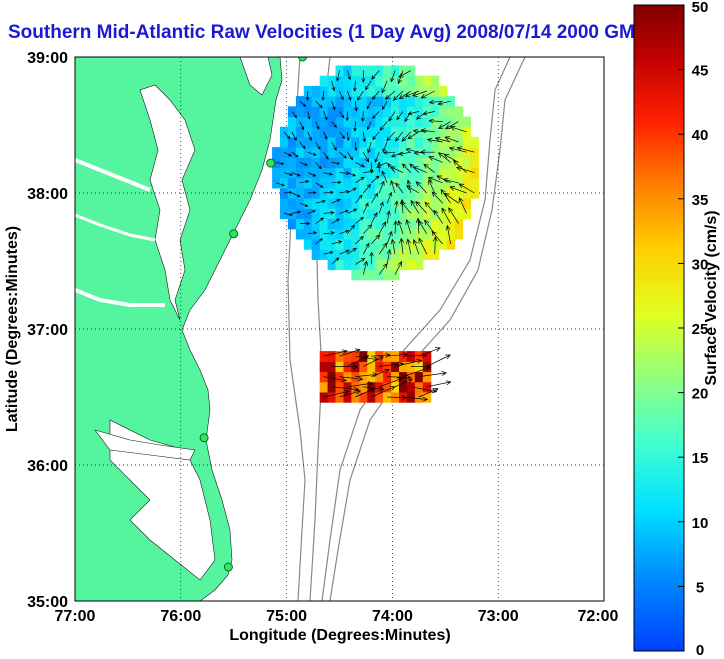 Image resolution: width=724 pixels, height=659 pixels. What do you see at coordinates (234, 234) in the screenshot?
I see `station-marker` at bounding box center [234, 234].